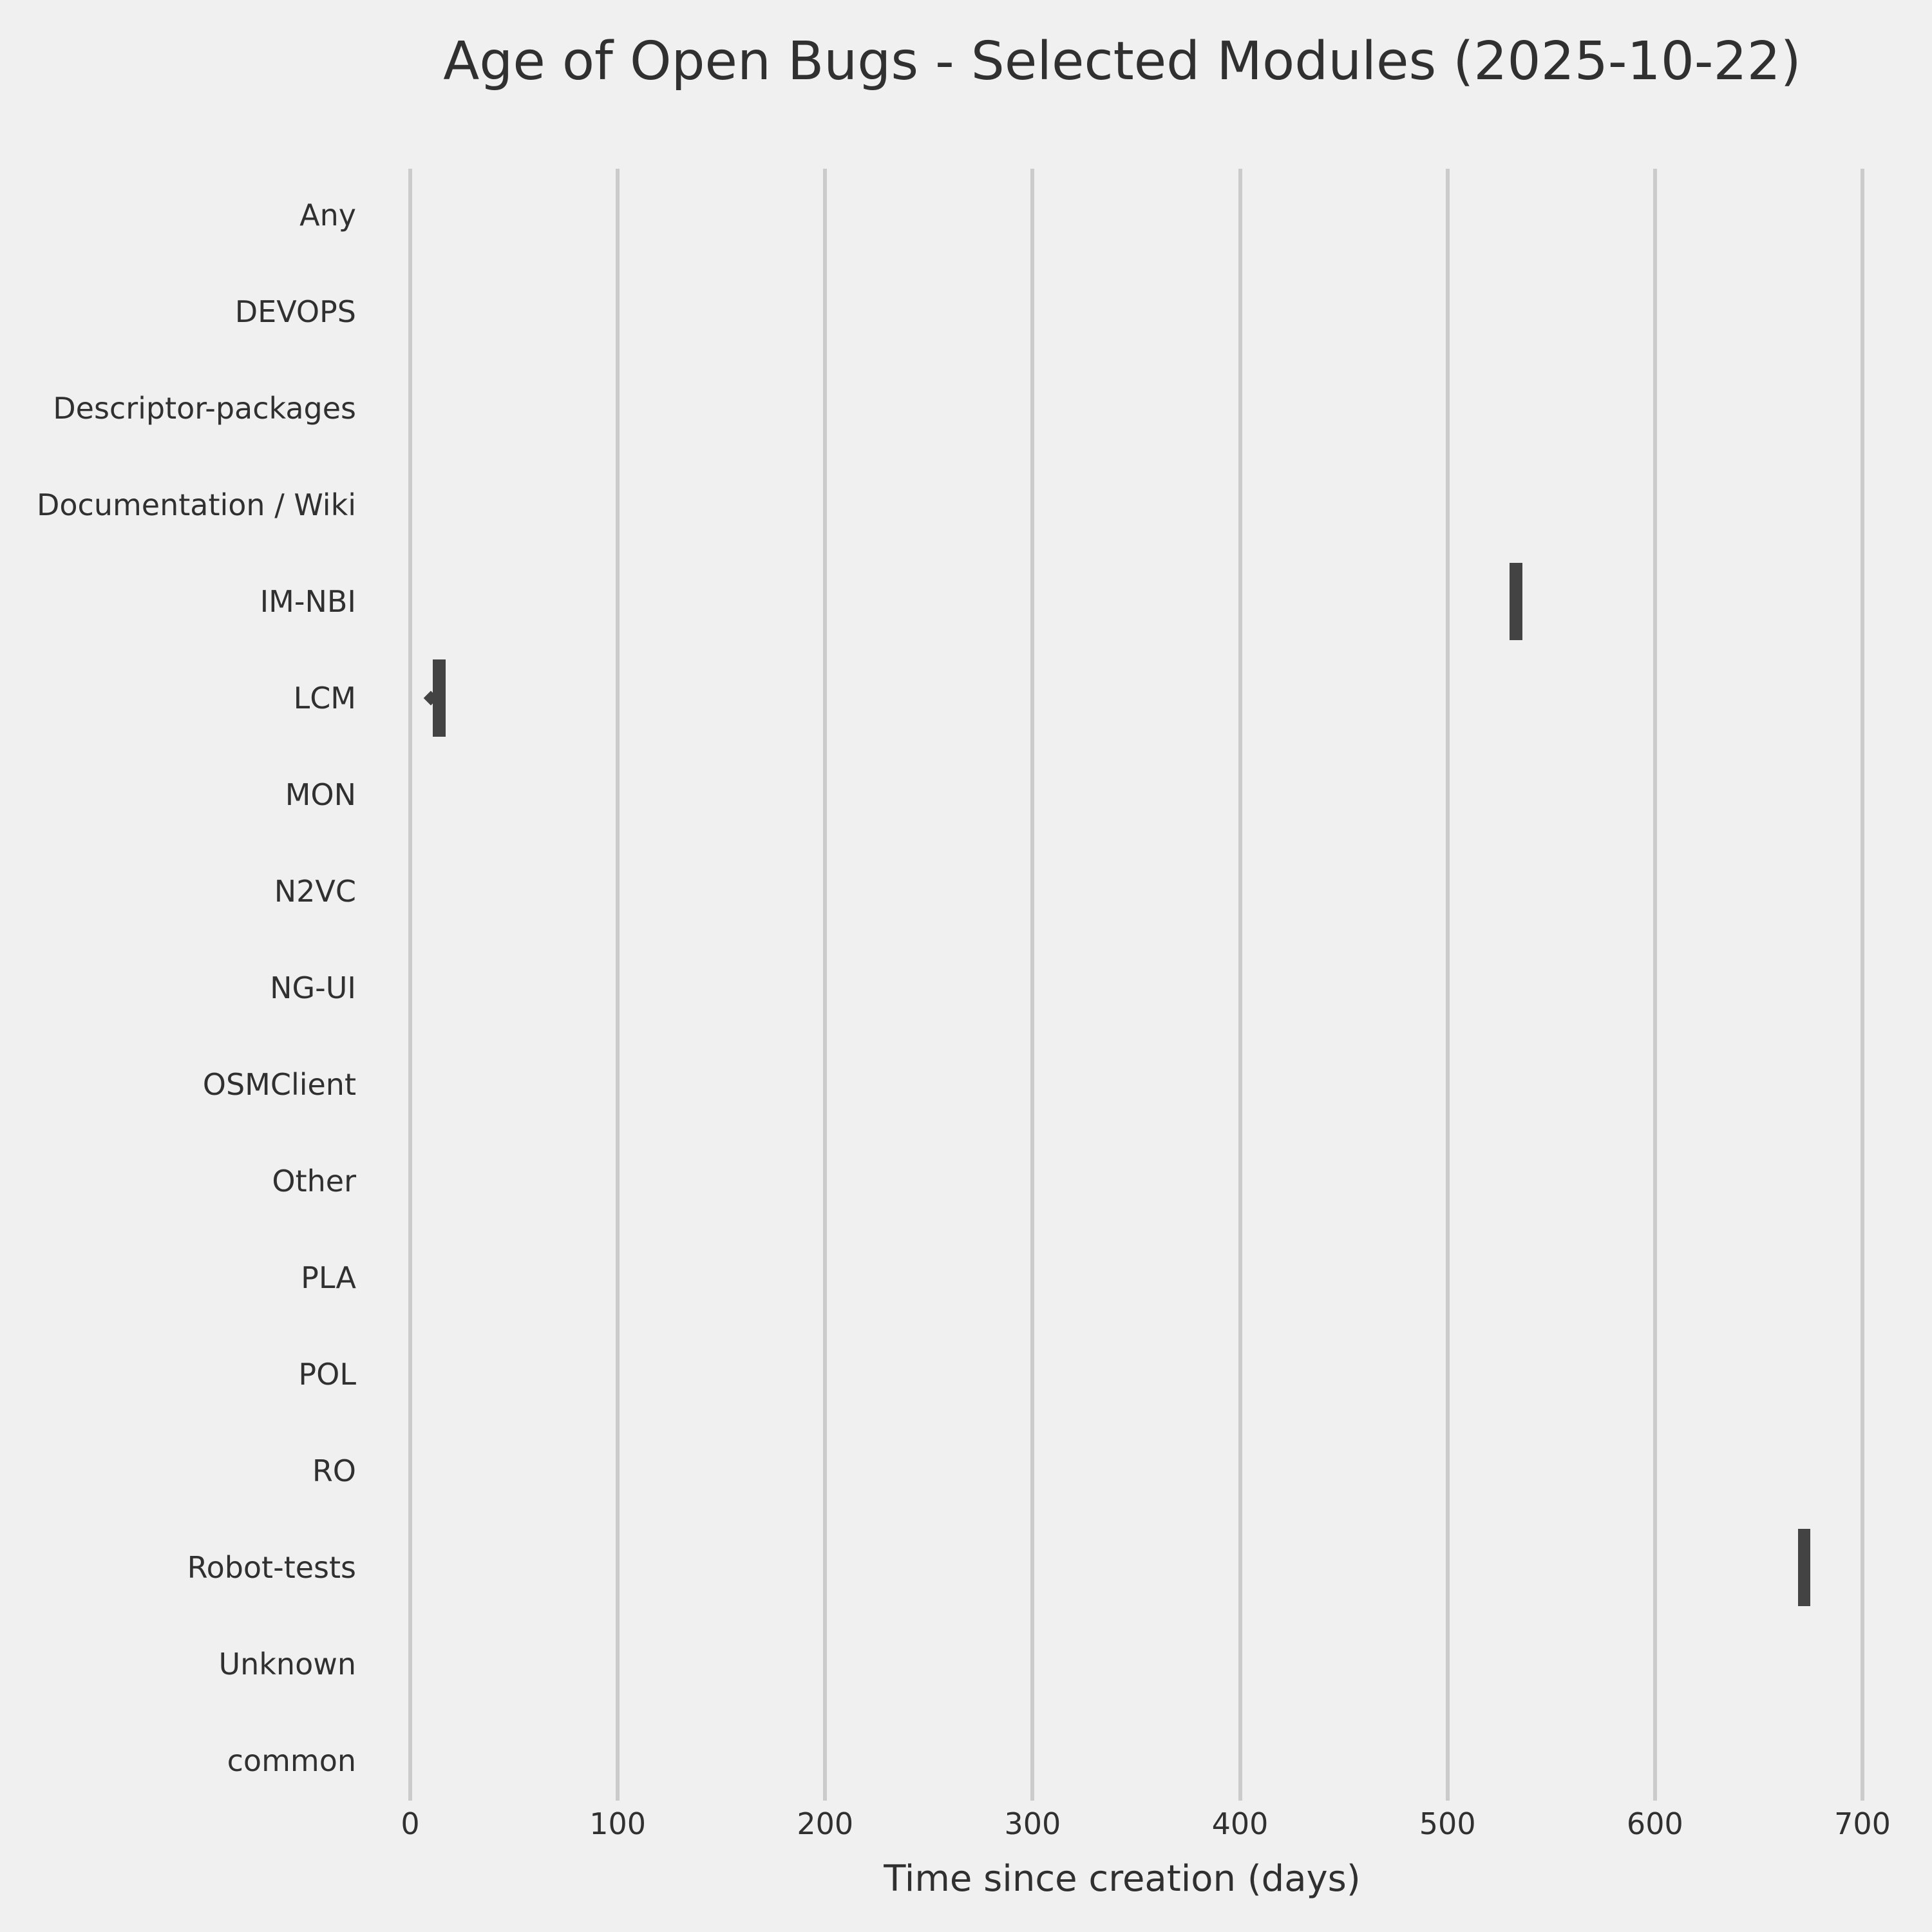 The image size is (1932, 1932). I want to click on x-axis-title: Time since creation (days), so click(1123, 1879).